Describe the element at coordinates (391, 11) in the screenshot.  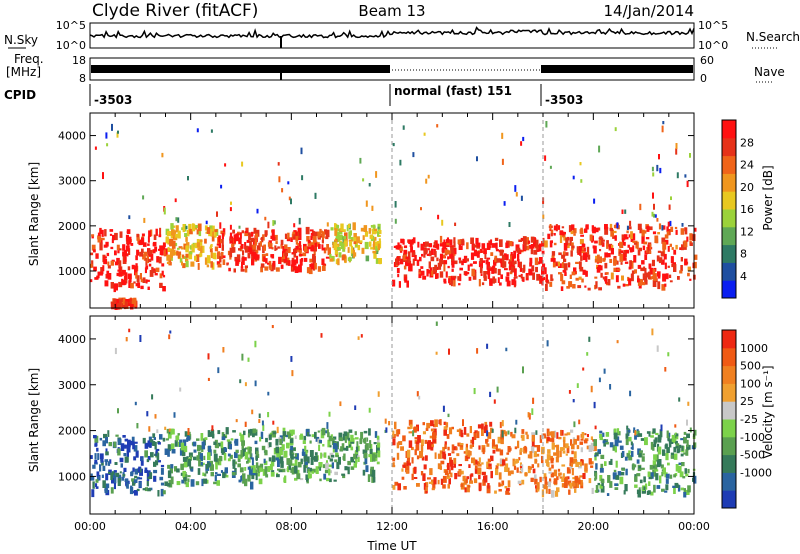
I see `beam-title: Beam 13` at that location.